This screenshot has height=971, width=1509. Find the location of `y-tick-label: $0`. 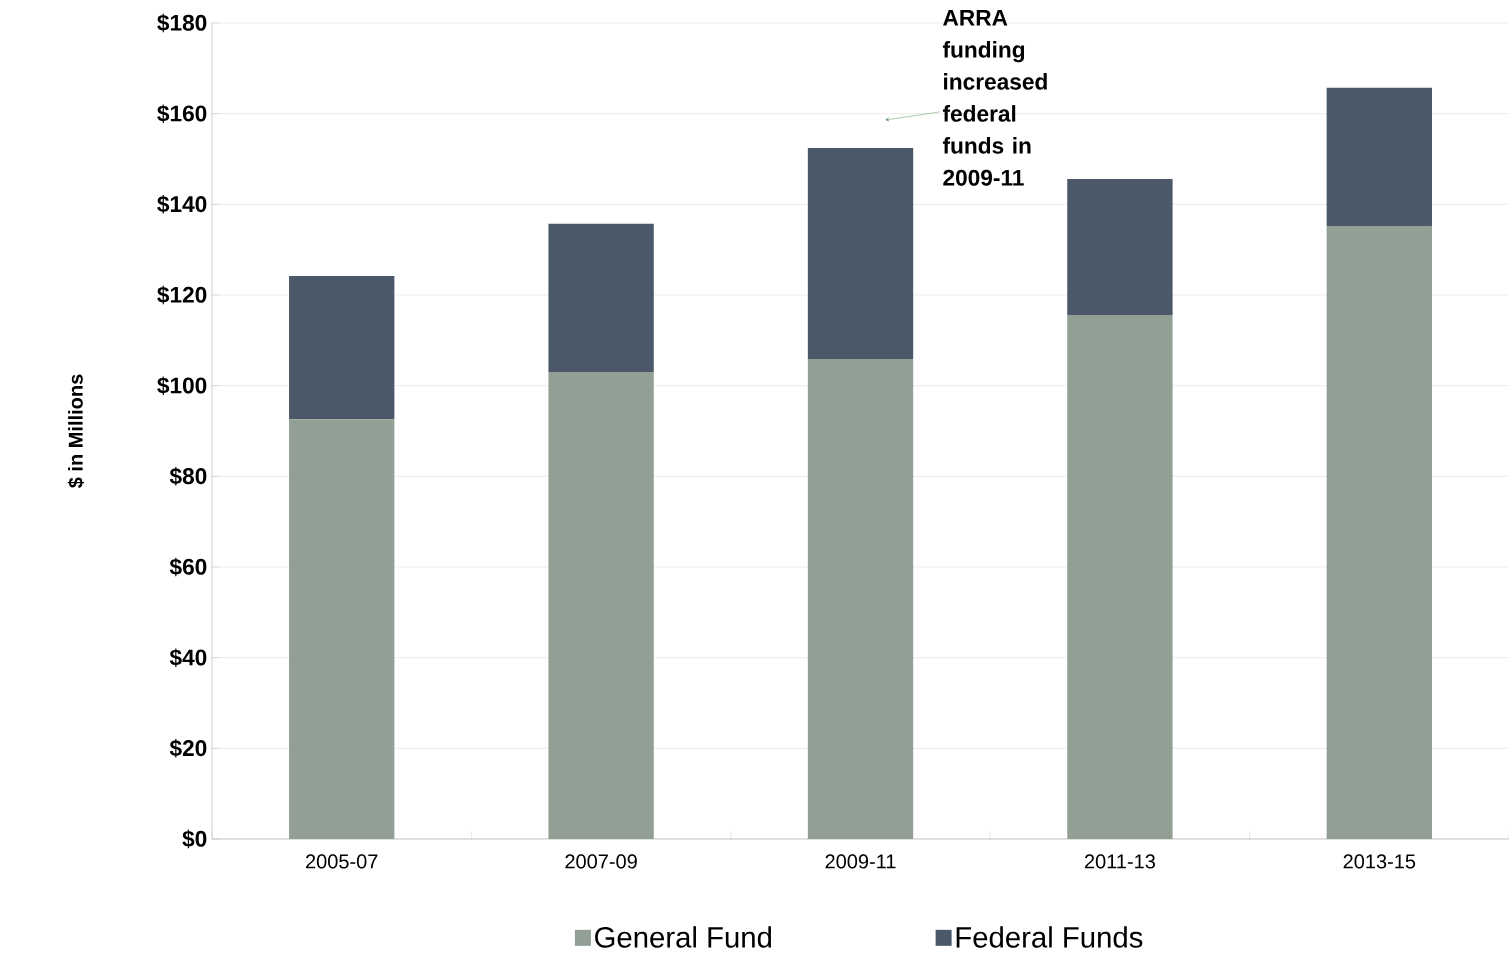

y-tick-label: $0 is located at coordinates (194, 839).